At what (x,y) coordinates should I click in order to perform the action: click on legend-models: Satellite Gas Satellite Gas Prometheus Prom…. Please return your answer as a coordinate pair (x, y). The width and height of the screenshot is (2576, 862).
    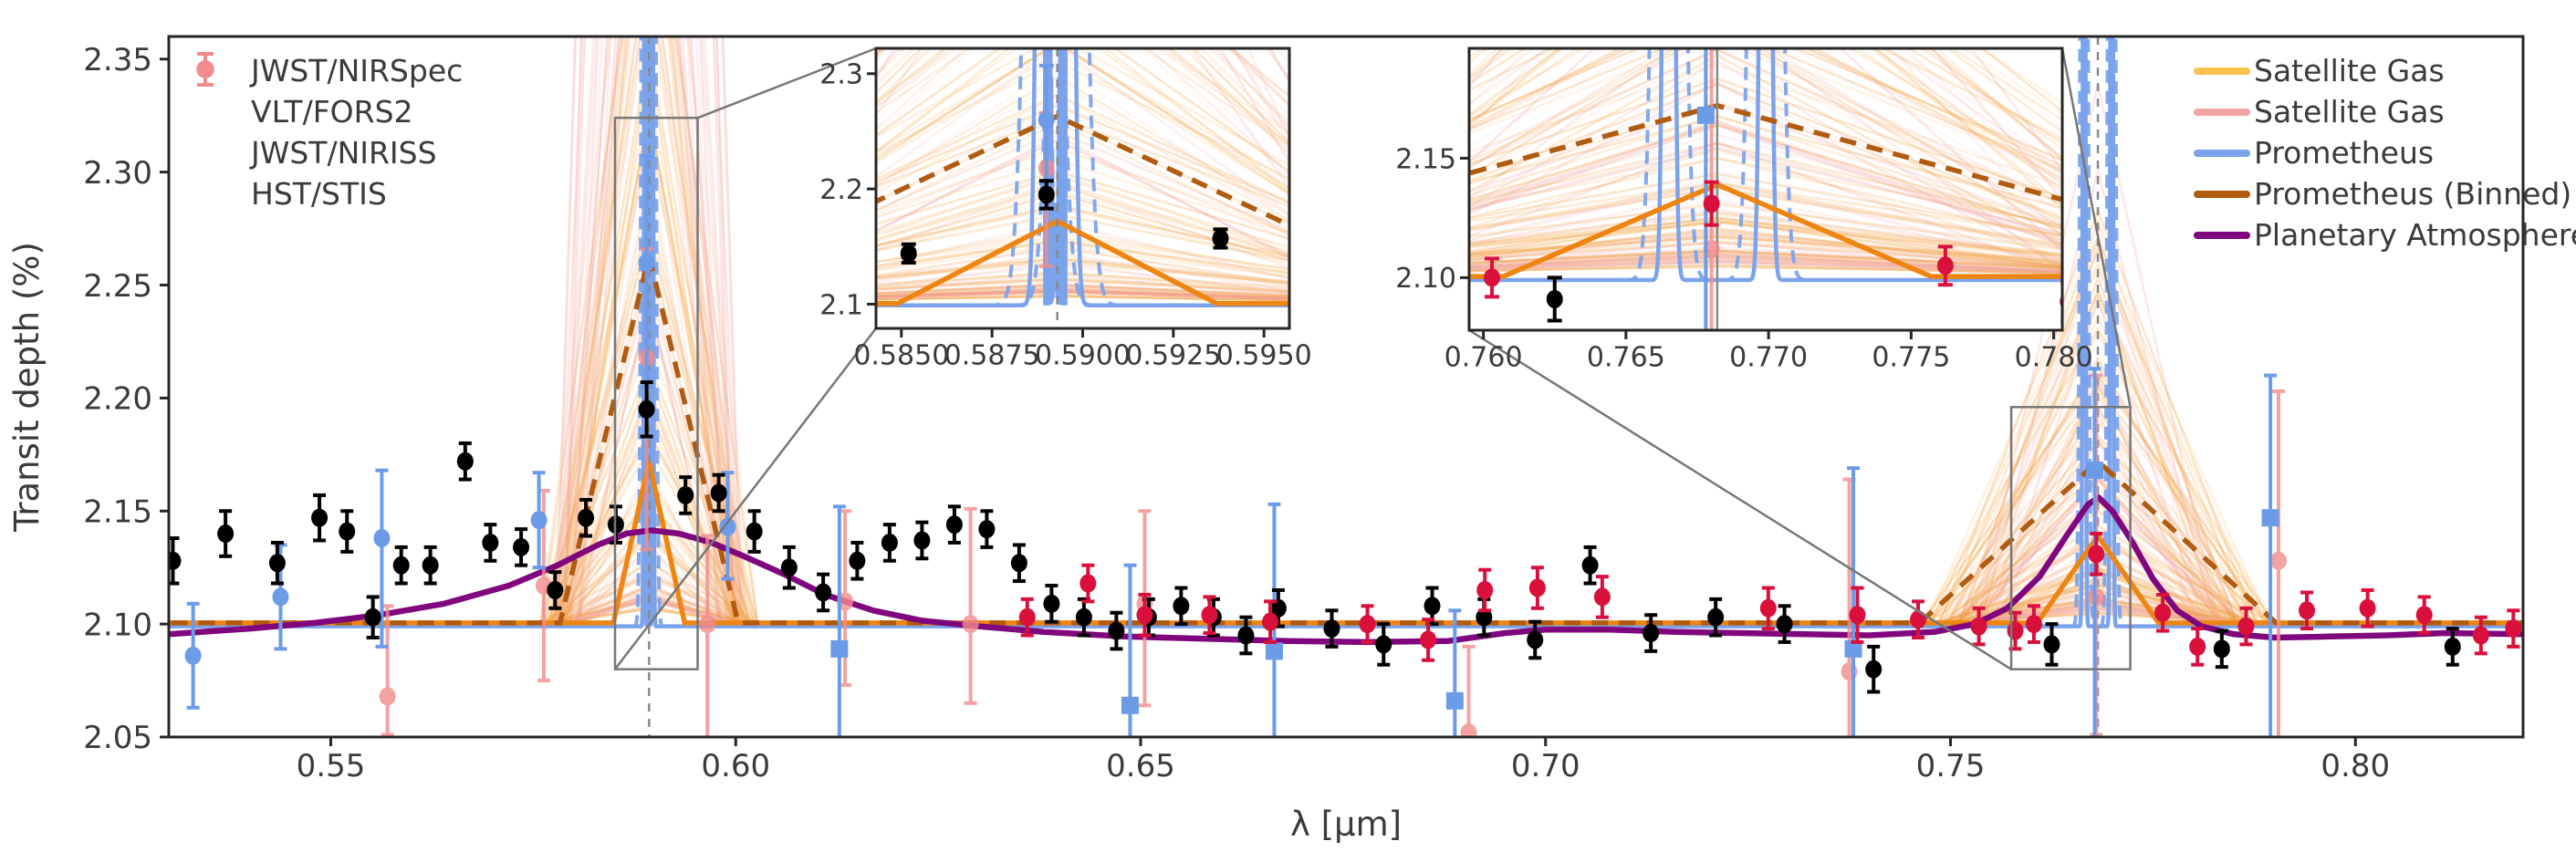
    Looking at the image, I should click on (2383, 152).